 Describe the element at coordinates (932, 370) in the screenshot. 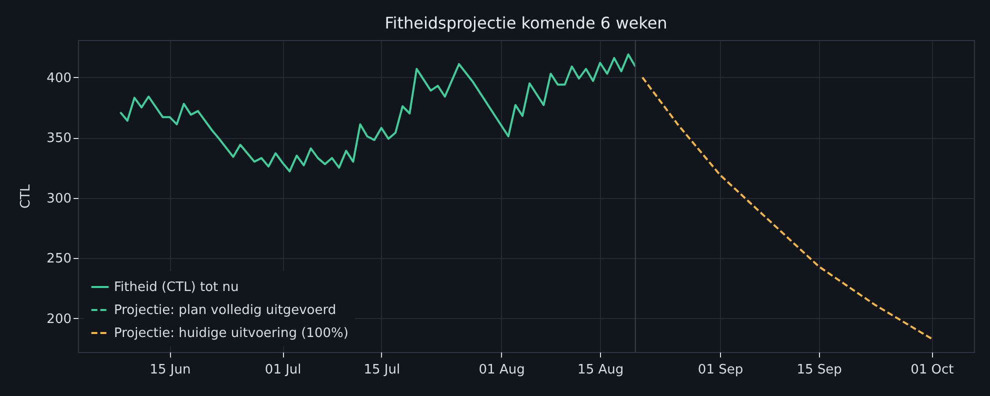

I see `x-tick-label: 01 Oct` at that location.